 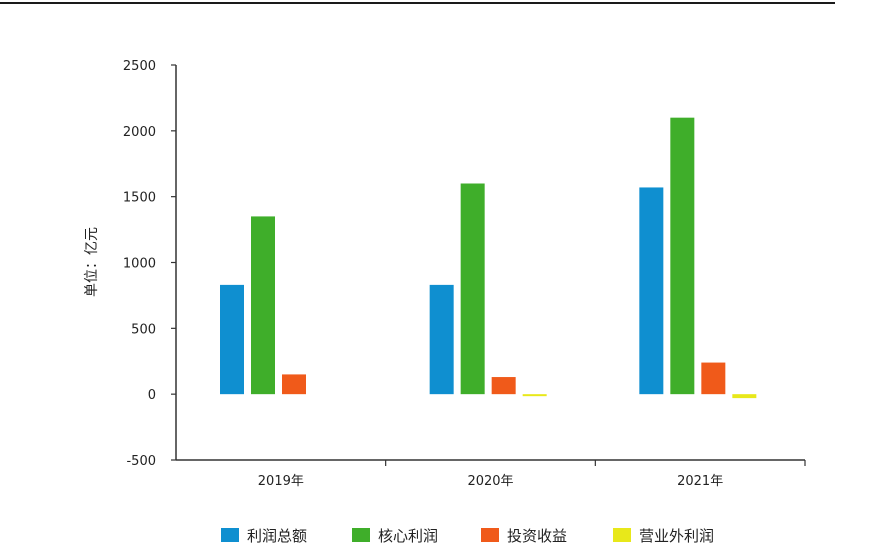 I want to click on x-category-label: 2021年, so click(x=700, y=481).